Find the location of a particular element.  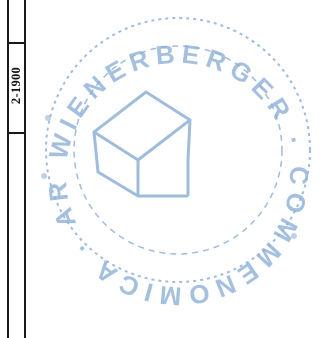

margin-cell-number: 2-1900 is located at coordinates (16, 85).